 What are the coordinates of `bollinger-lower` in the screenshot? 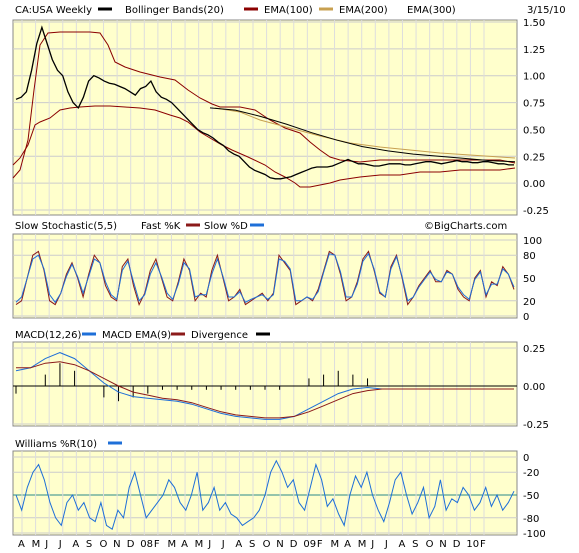 It's located at (264, 146).